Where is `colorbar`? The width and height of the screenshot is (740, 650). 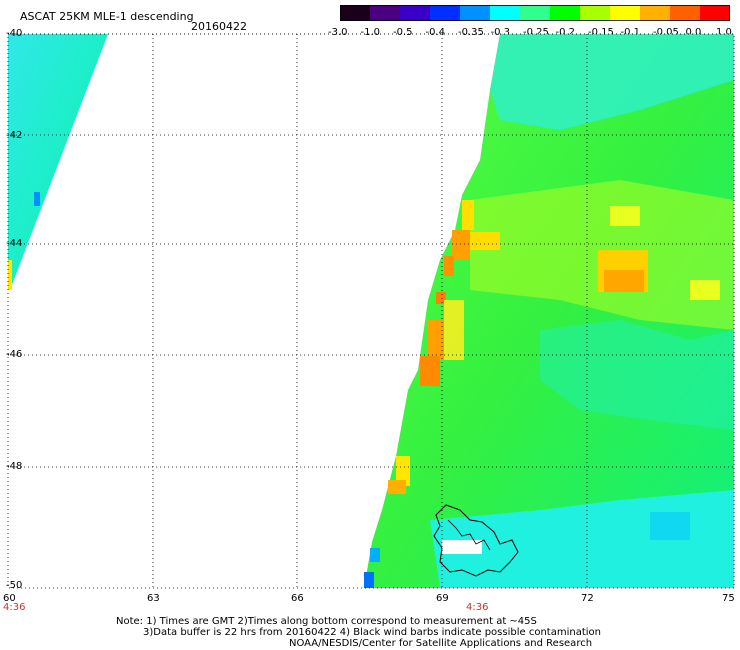
colorbar is located at coordinates (535, 13).